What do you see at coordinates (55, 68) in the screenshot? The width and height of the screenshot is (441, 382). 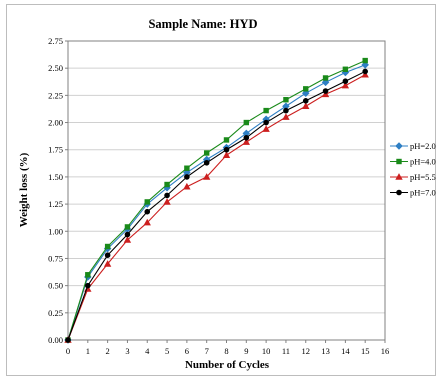 I see `y-tick-label: 2.50` at bounding box center [55, 68].